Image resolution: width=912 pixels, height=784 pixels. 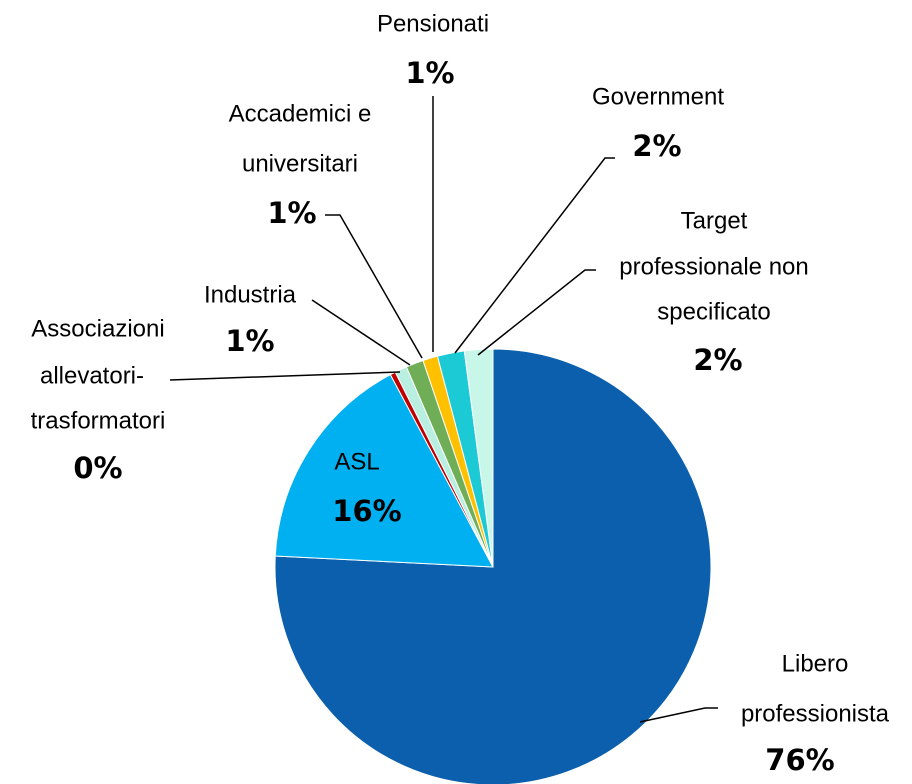 I want to click on slice-label: allevatori-, so click(x=92, y=375).